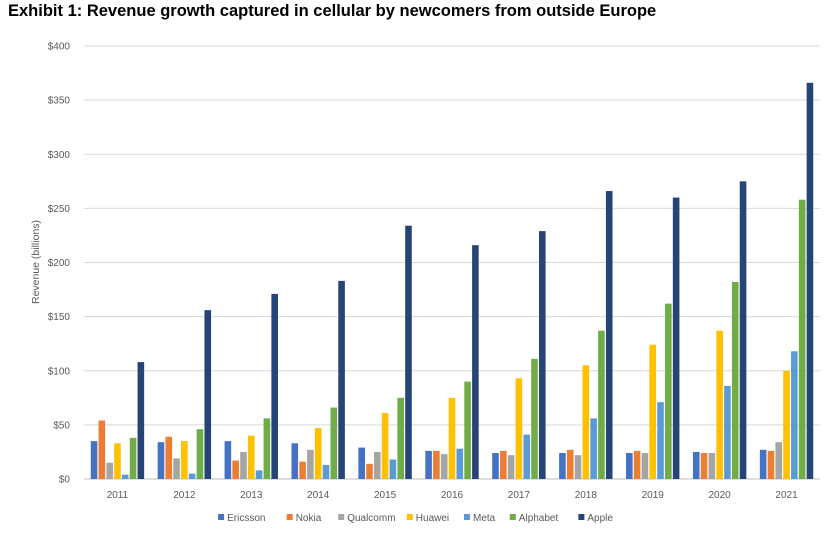 This screenshot has height=533, width=834. What do you see at coordinates (600, 518) in the screenshot?
I see `legend-label: Apple` at bounding box center [600, 518].